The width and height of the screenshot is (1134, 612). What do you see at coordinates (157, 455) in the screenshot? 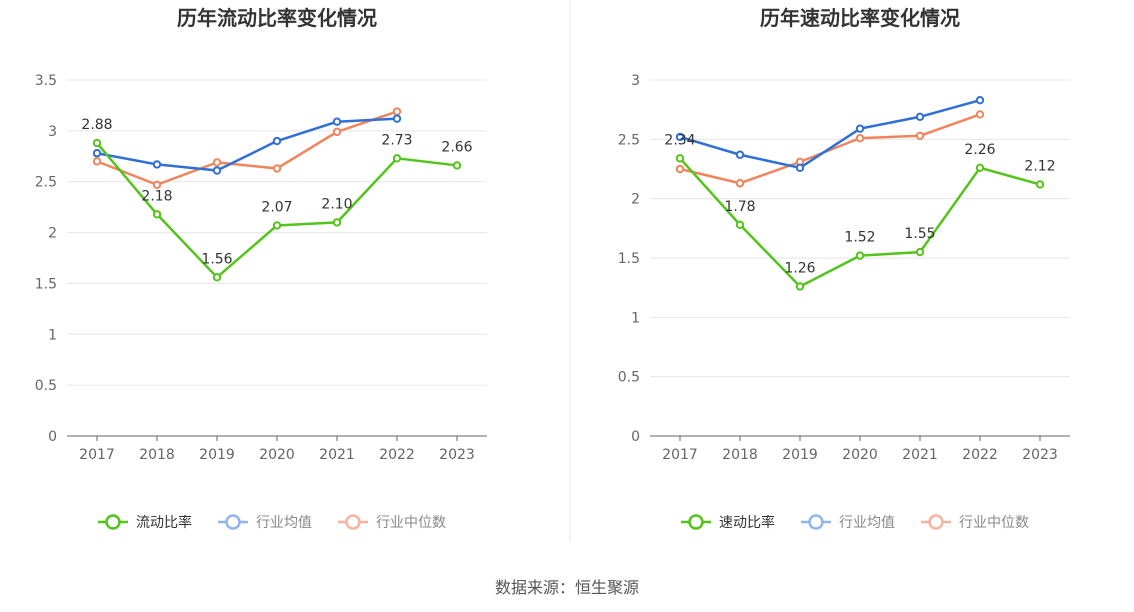
I see `x-tick-label: 2018` at bounding box center [157, 455].